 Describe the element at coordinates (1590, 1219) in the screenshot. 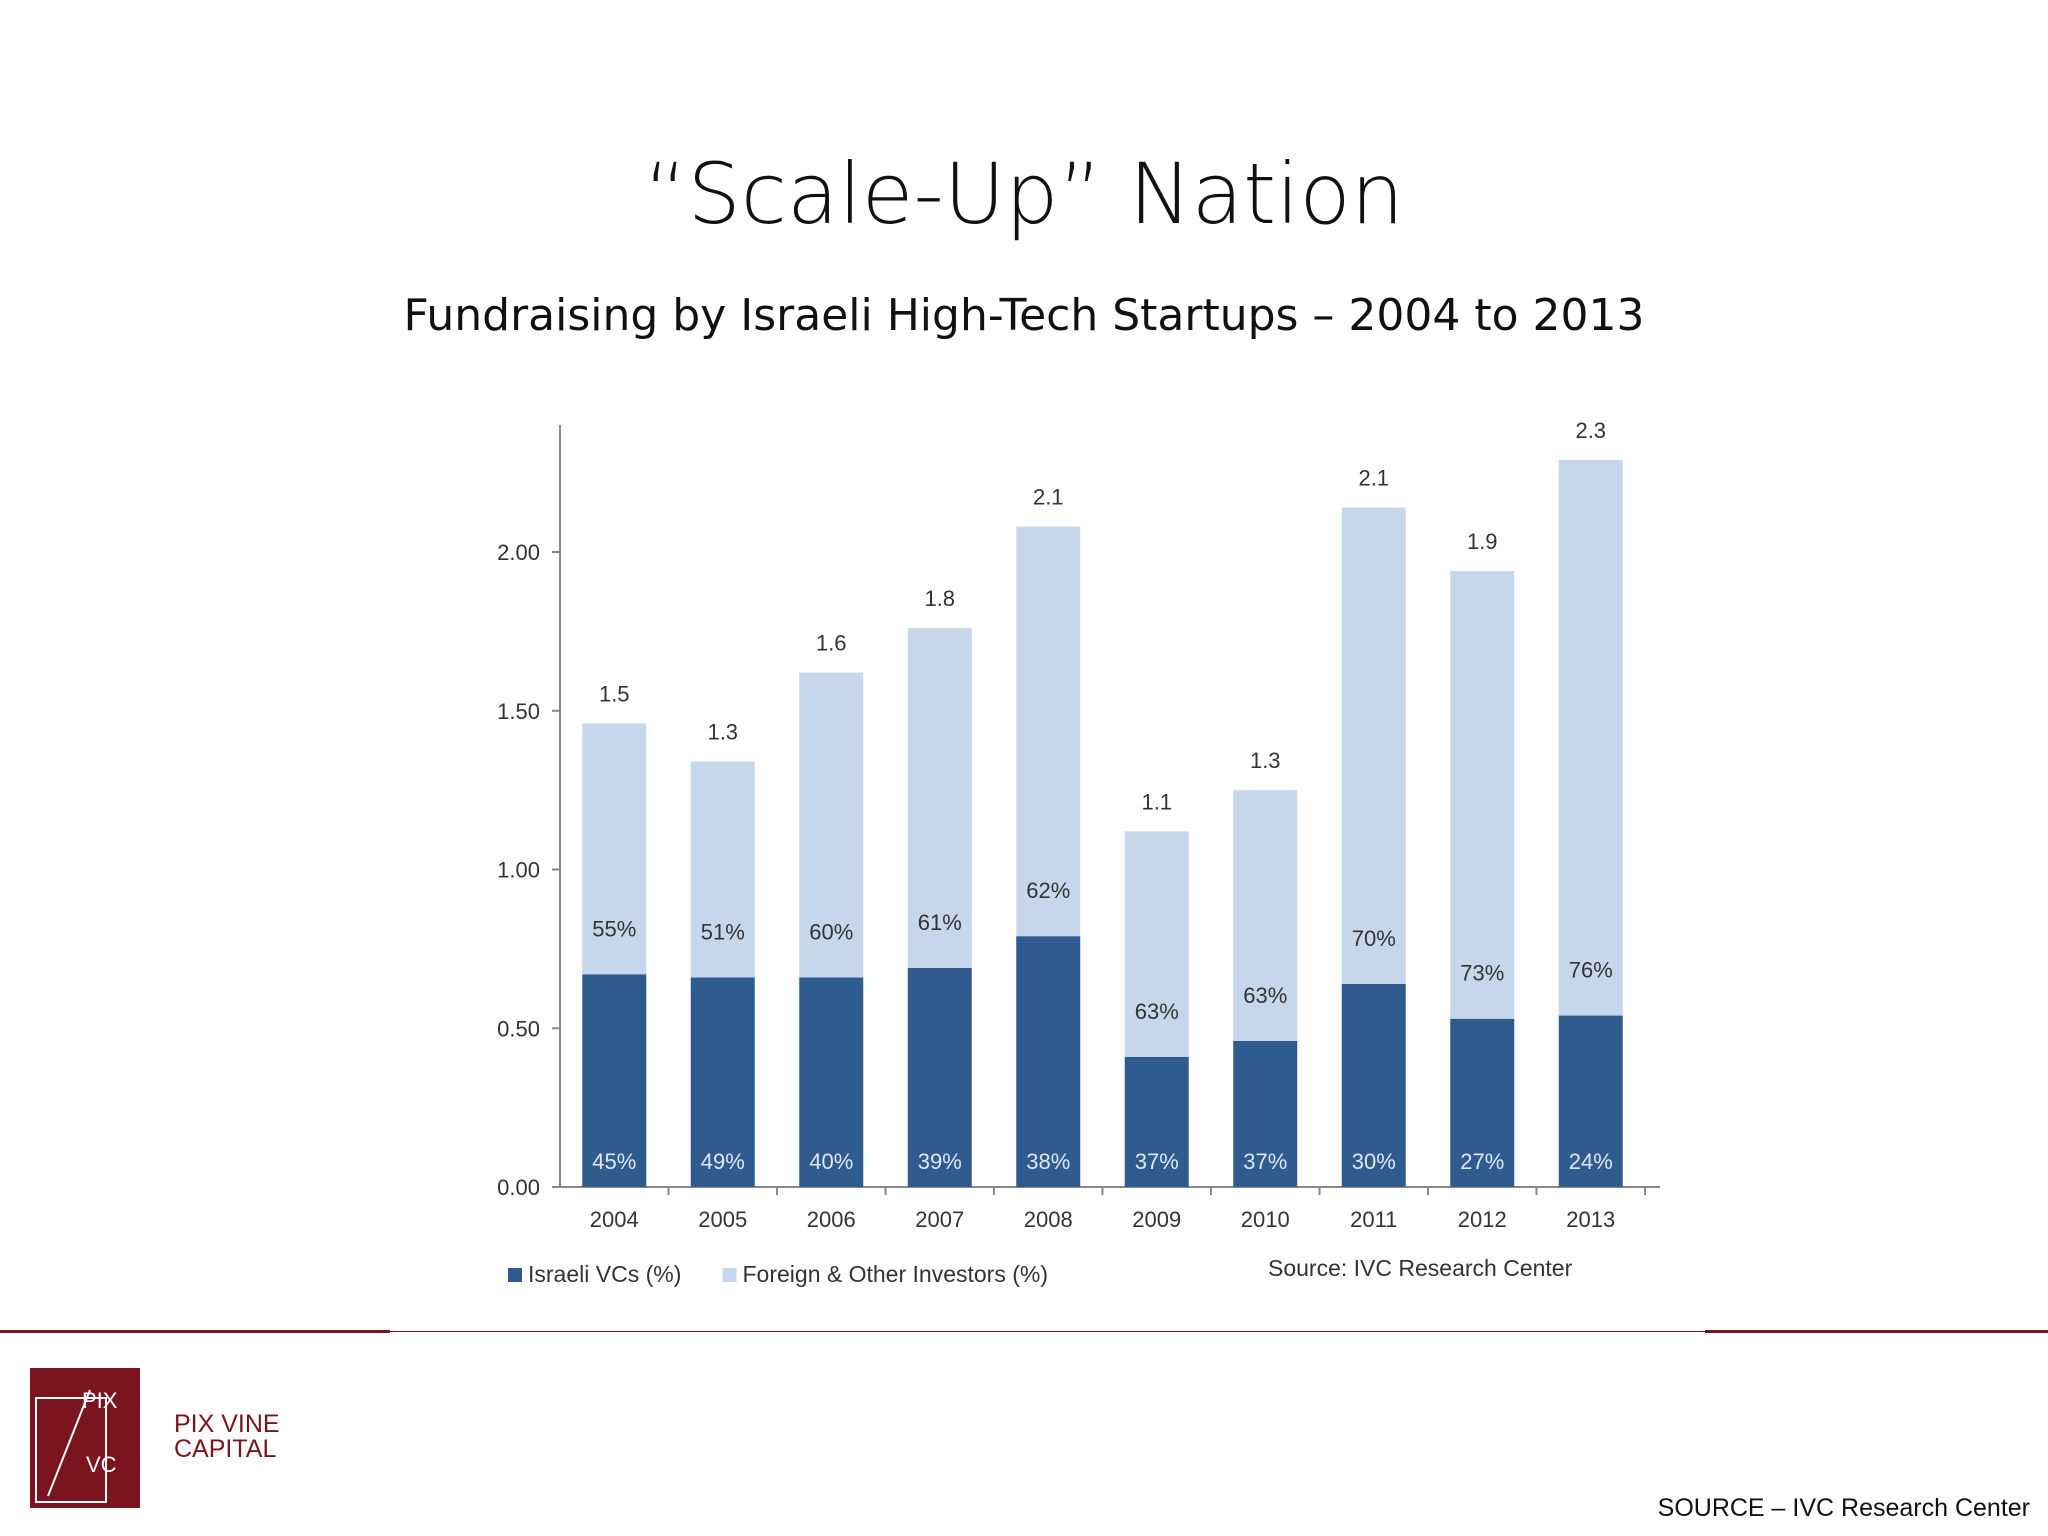

I see `x-tick-label: 2013` at that location.